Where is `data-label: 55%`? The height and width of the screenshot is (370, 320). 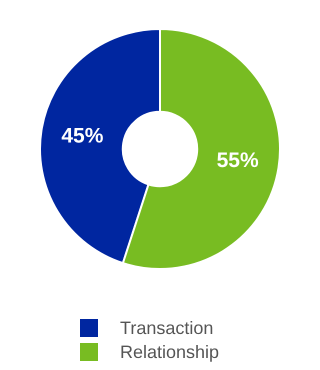 data-label: 55% is located at coordinates (237, 160).